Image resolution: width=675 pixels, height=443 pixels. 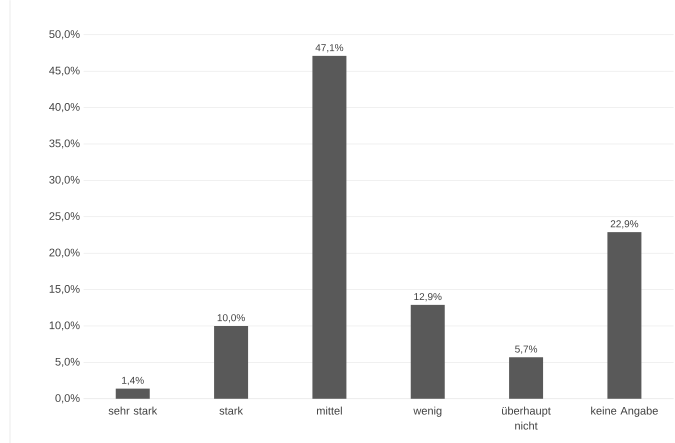 I want to click on y-tick-label: 5,0%, so click(x=67, y=362).